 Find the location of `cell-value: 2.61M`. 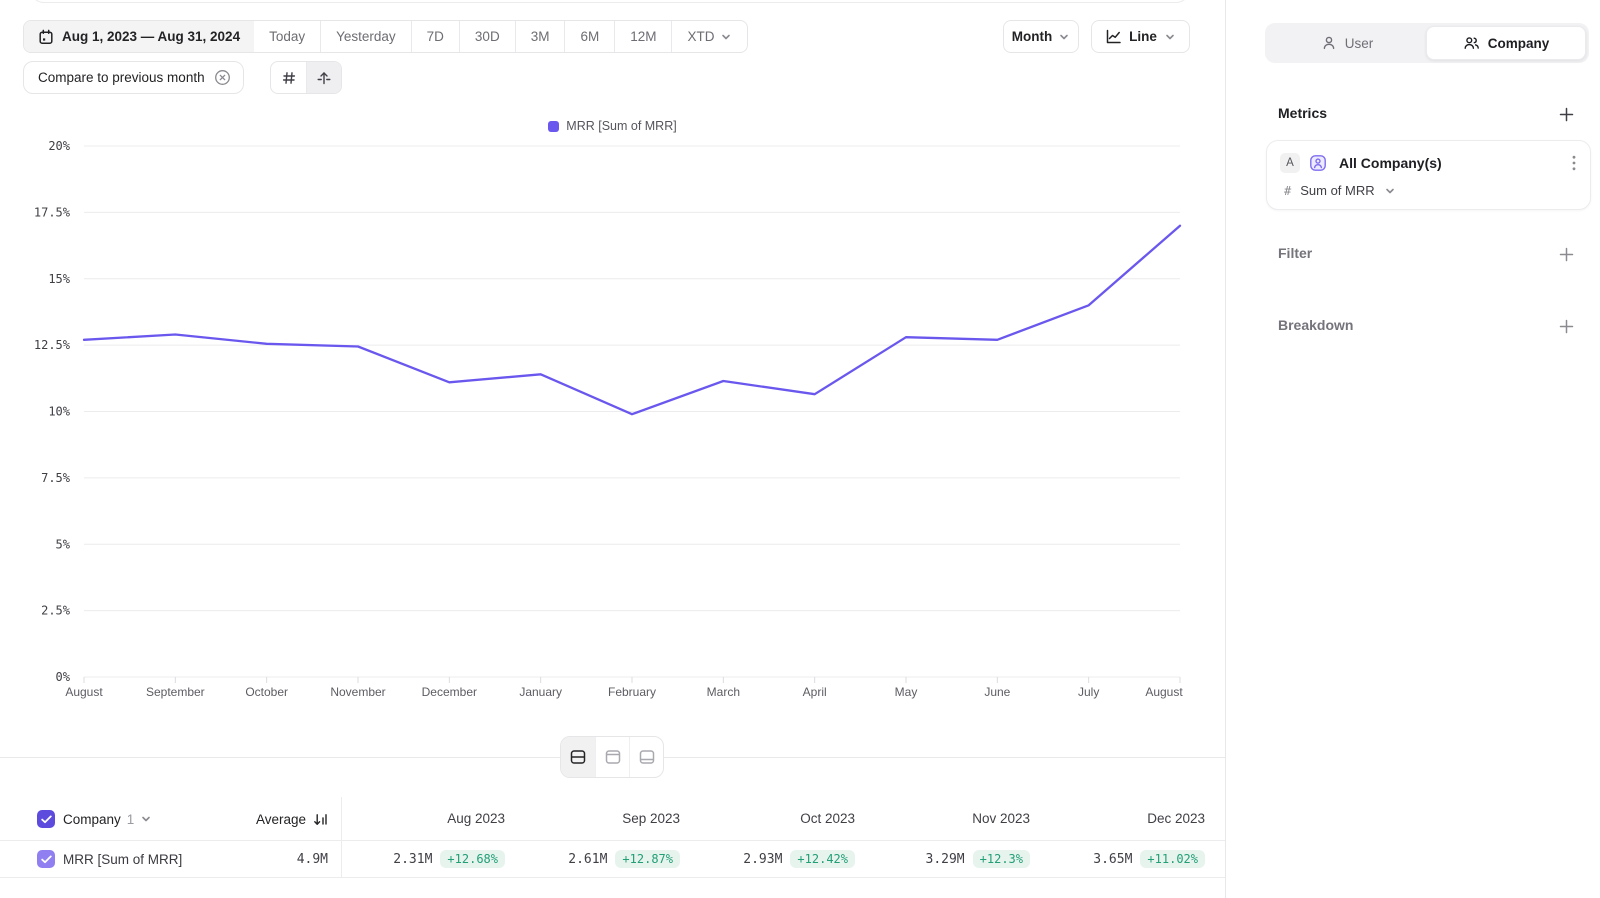

cell-value: 2.61M is located at coordinates (588, 859).